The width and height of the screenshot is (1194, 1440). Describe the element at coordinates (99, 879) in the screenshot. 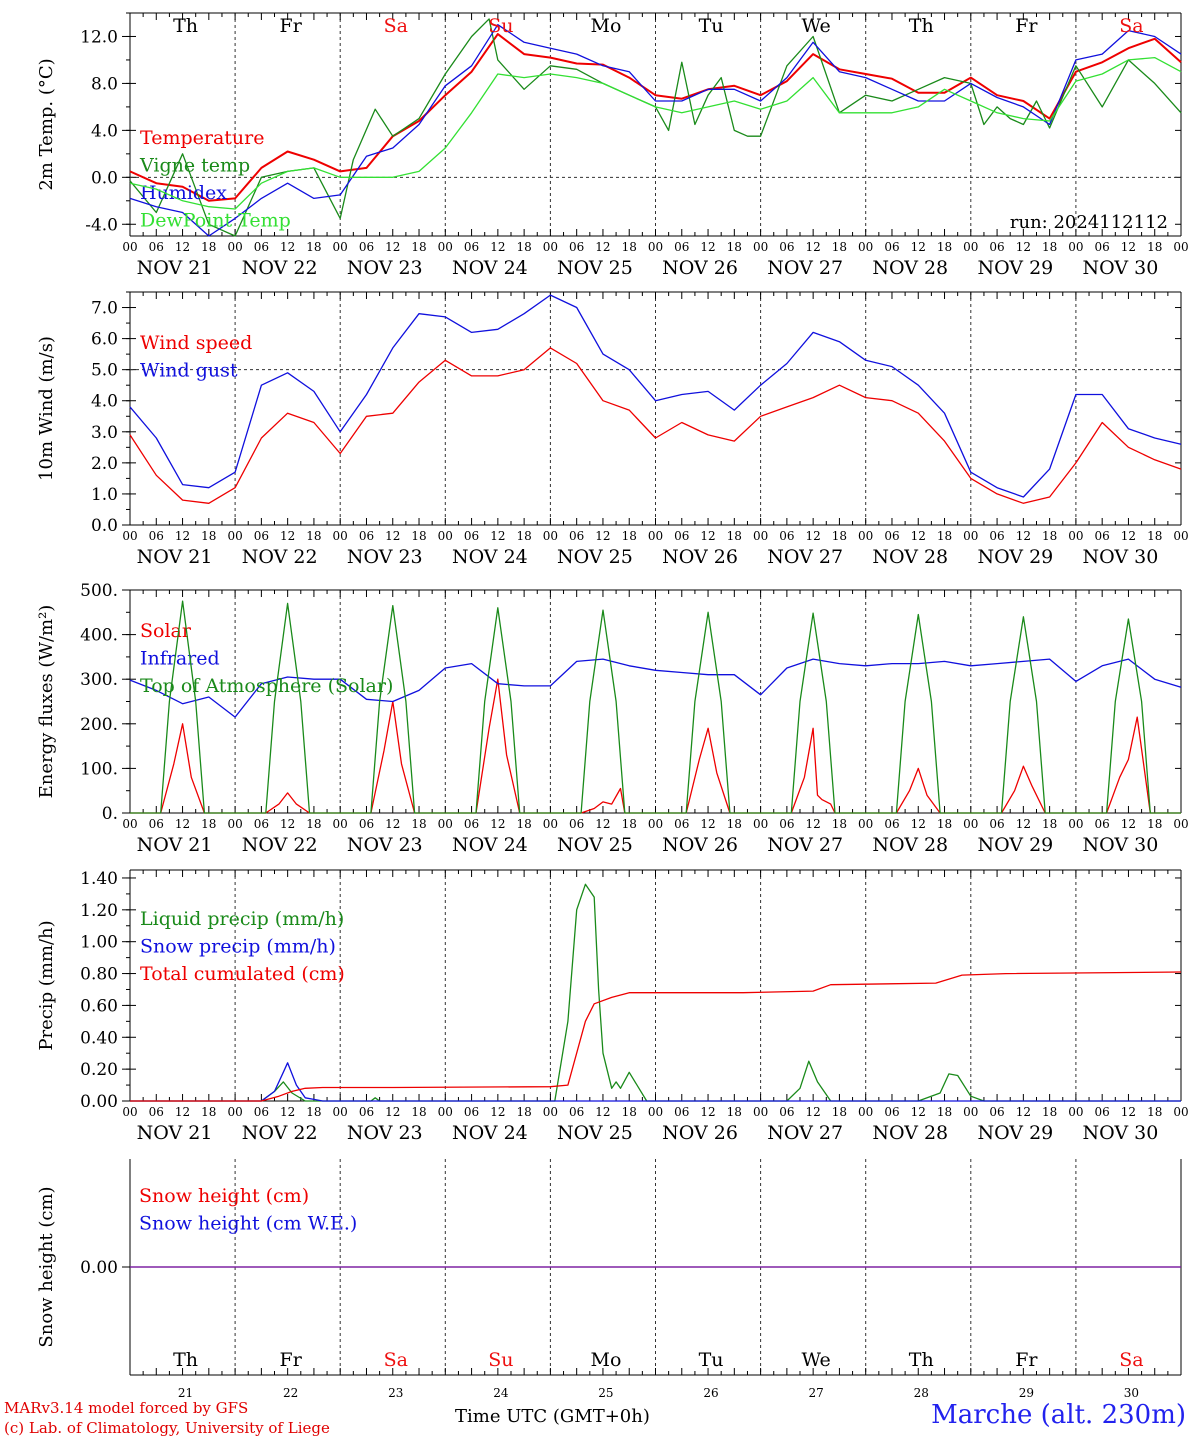

I see `y-tick-label: 1.40` at that location.